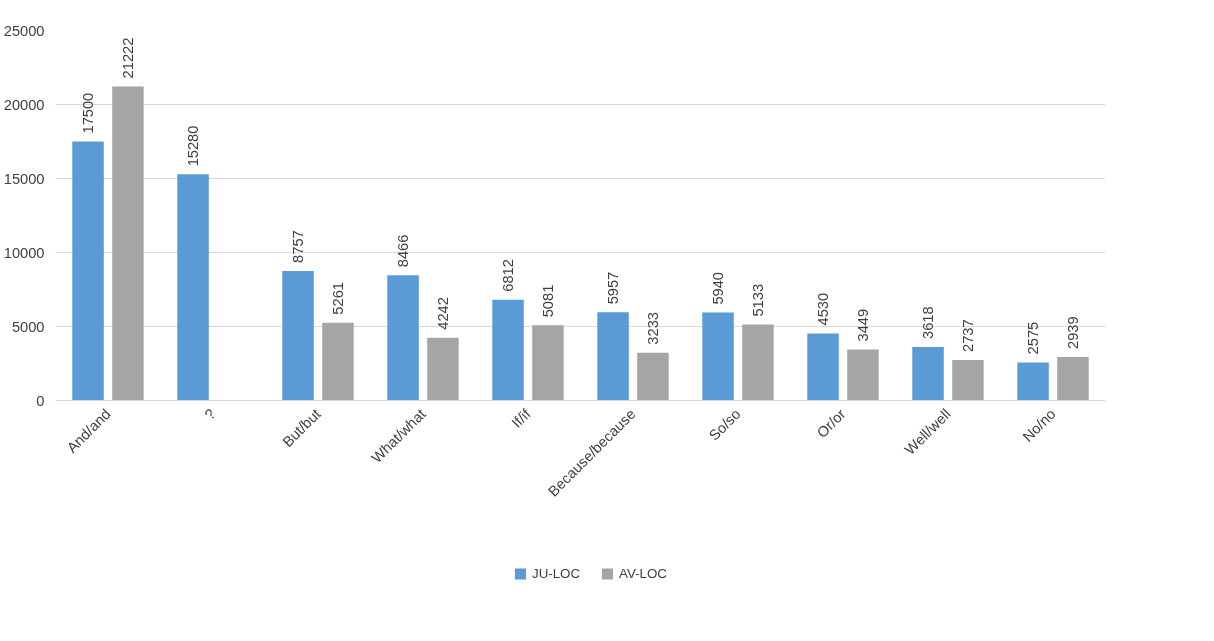 Image resolution: width=1214 pixels, height=641 pixels. Describe the element at coordinates (193, 146) in the screenshot. I see `data-label: 15280` at that location.